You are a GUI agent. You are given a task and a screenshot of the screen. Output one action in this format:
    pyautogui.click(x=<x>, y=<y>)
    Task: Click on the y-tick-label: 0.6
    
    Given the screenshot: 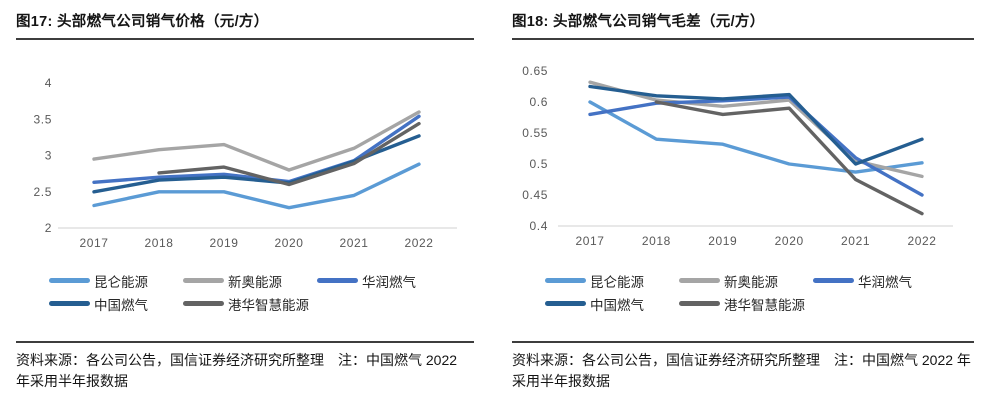 What is the action you would take?
    pyautogui.click(x=539, y=102)
    